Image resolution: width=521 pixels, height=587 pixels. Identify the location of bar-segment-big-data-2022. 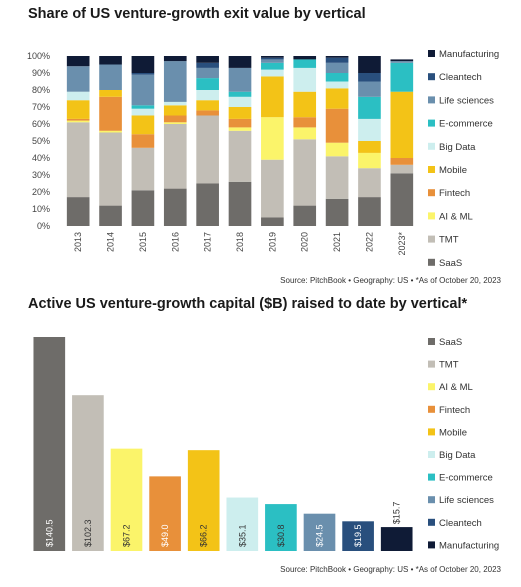
(369, 129).